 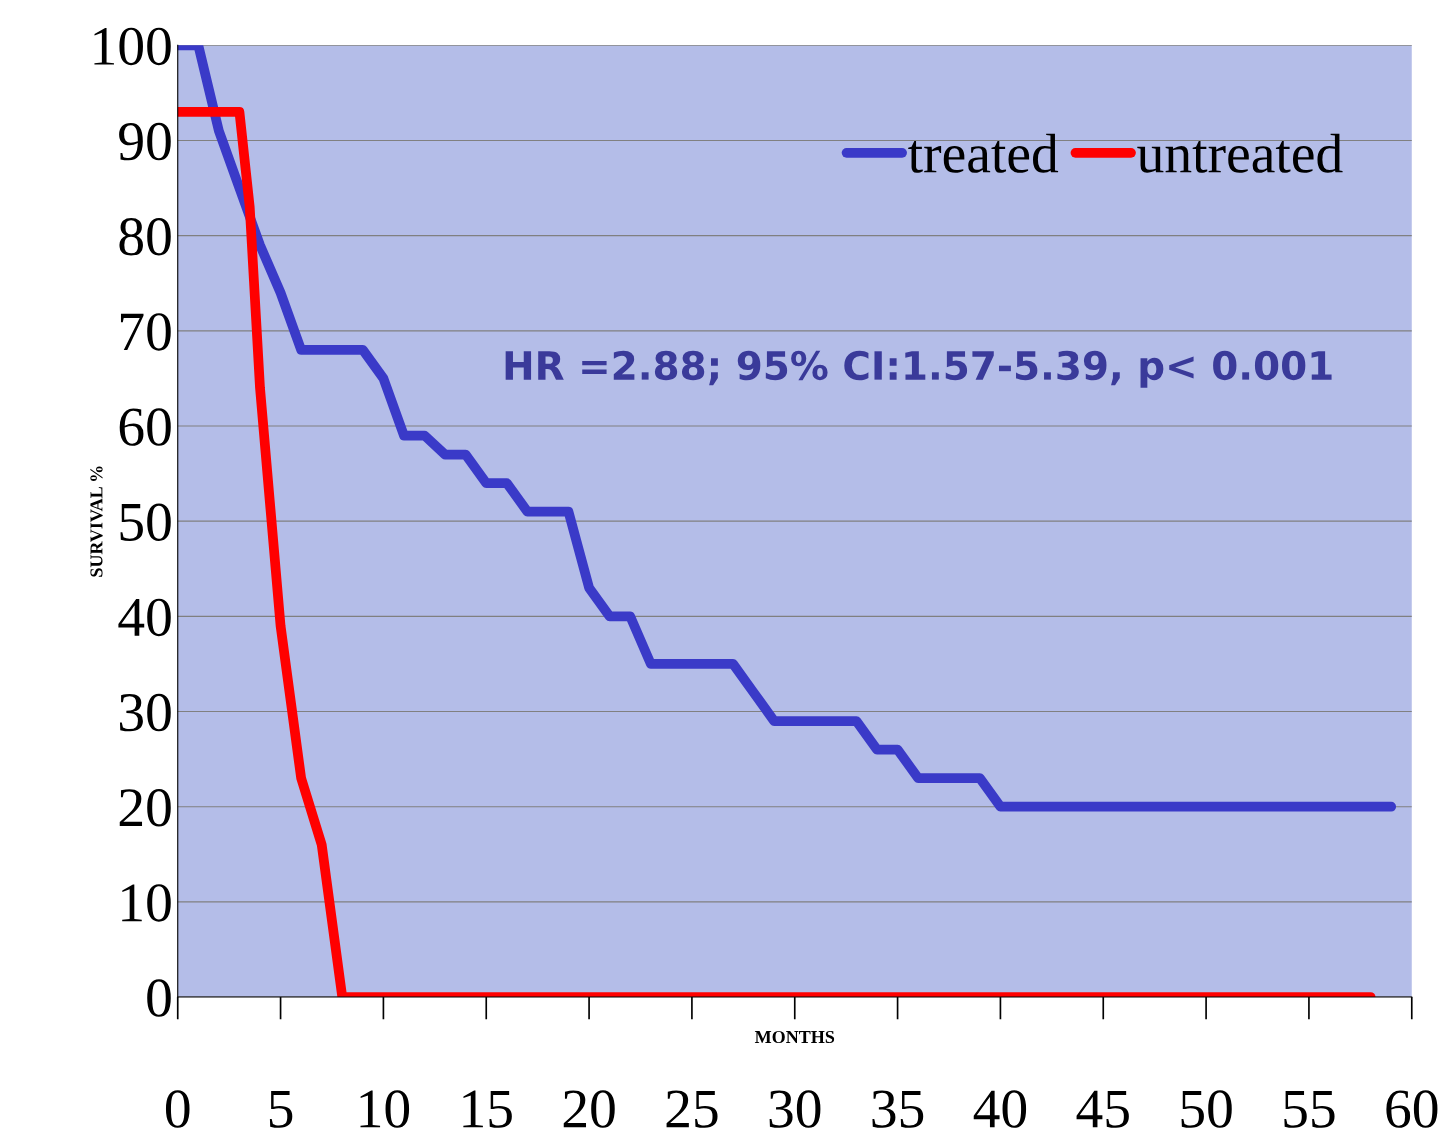 What do you see at coordinates (96, 521) in the screenshot?
I see `y-axis-title: SURVIVAL %` at bounding box center [96, 521].